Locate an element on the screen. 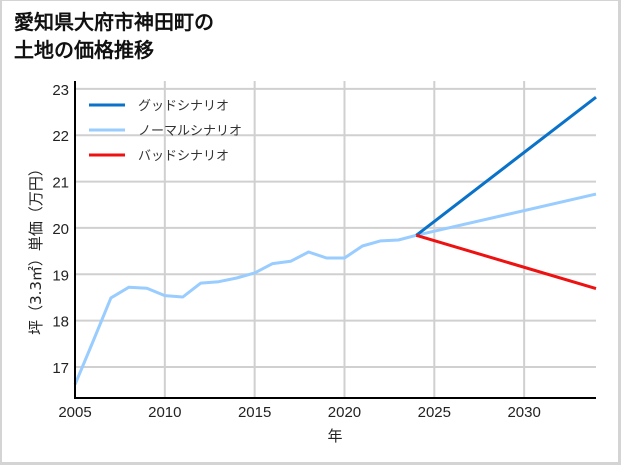  x-tick-label: 2015 is located at coordinates (254, 412).